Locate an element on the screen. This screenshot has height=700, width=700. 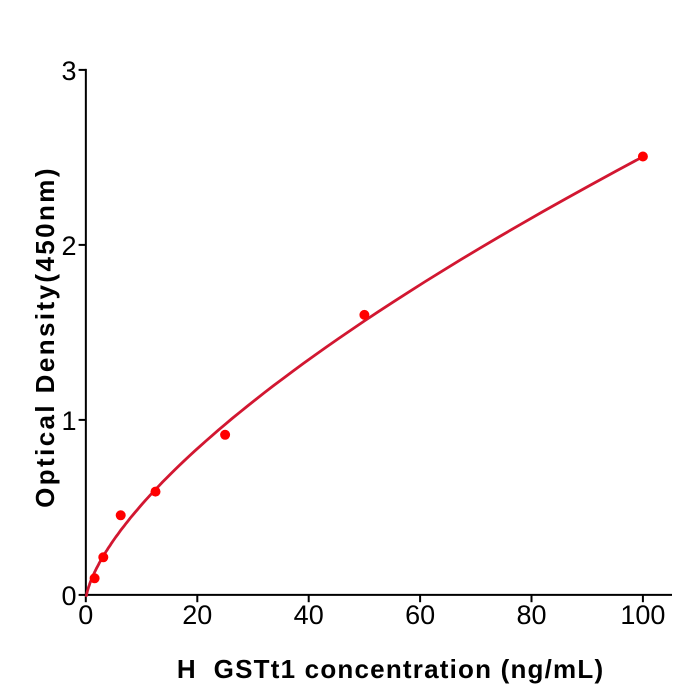
svg-text: 40 is located at coordinates (309, 615).